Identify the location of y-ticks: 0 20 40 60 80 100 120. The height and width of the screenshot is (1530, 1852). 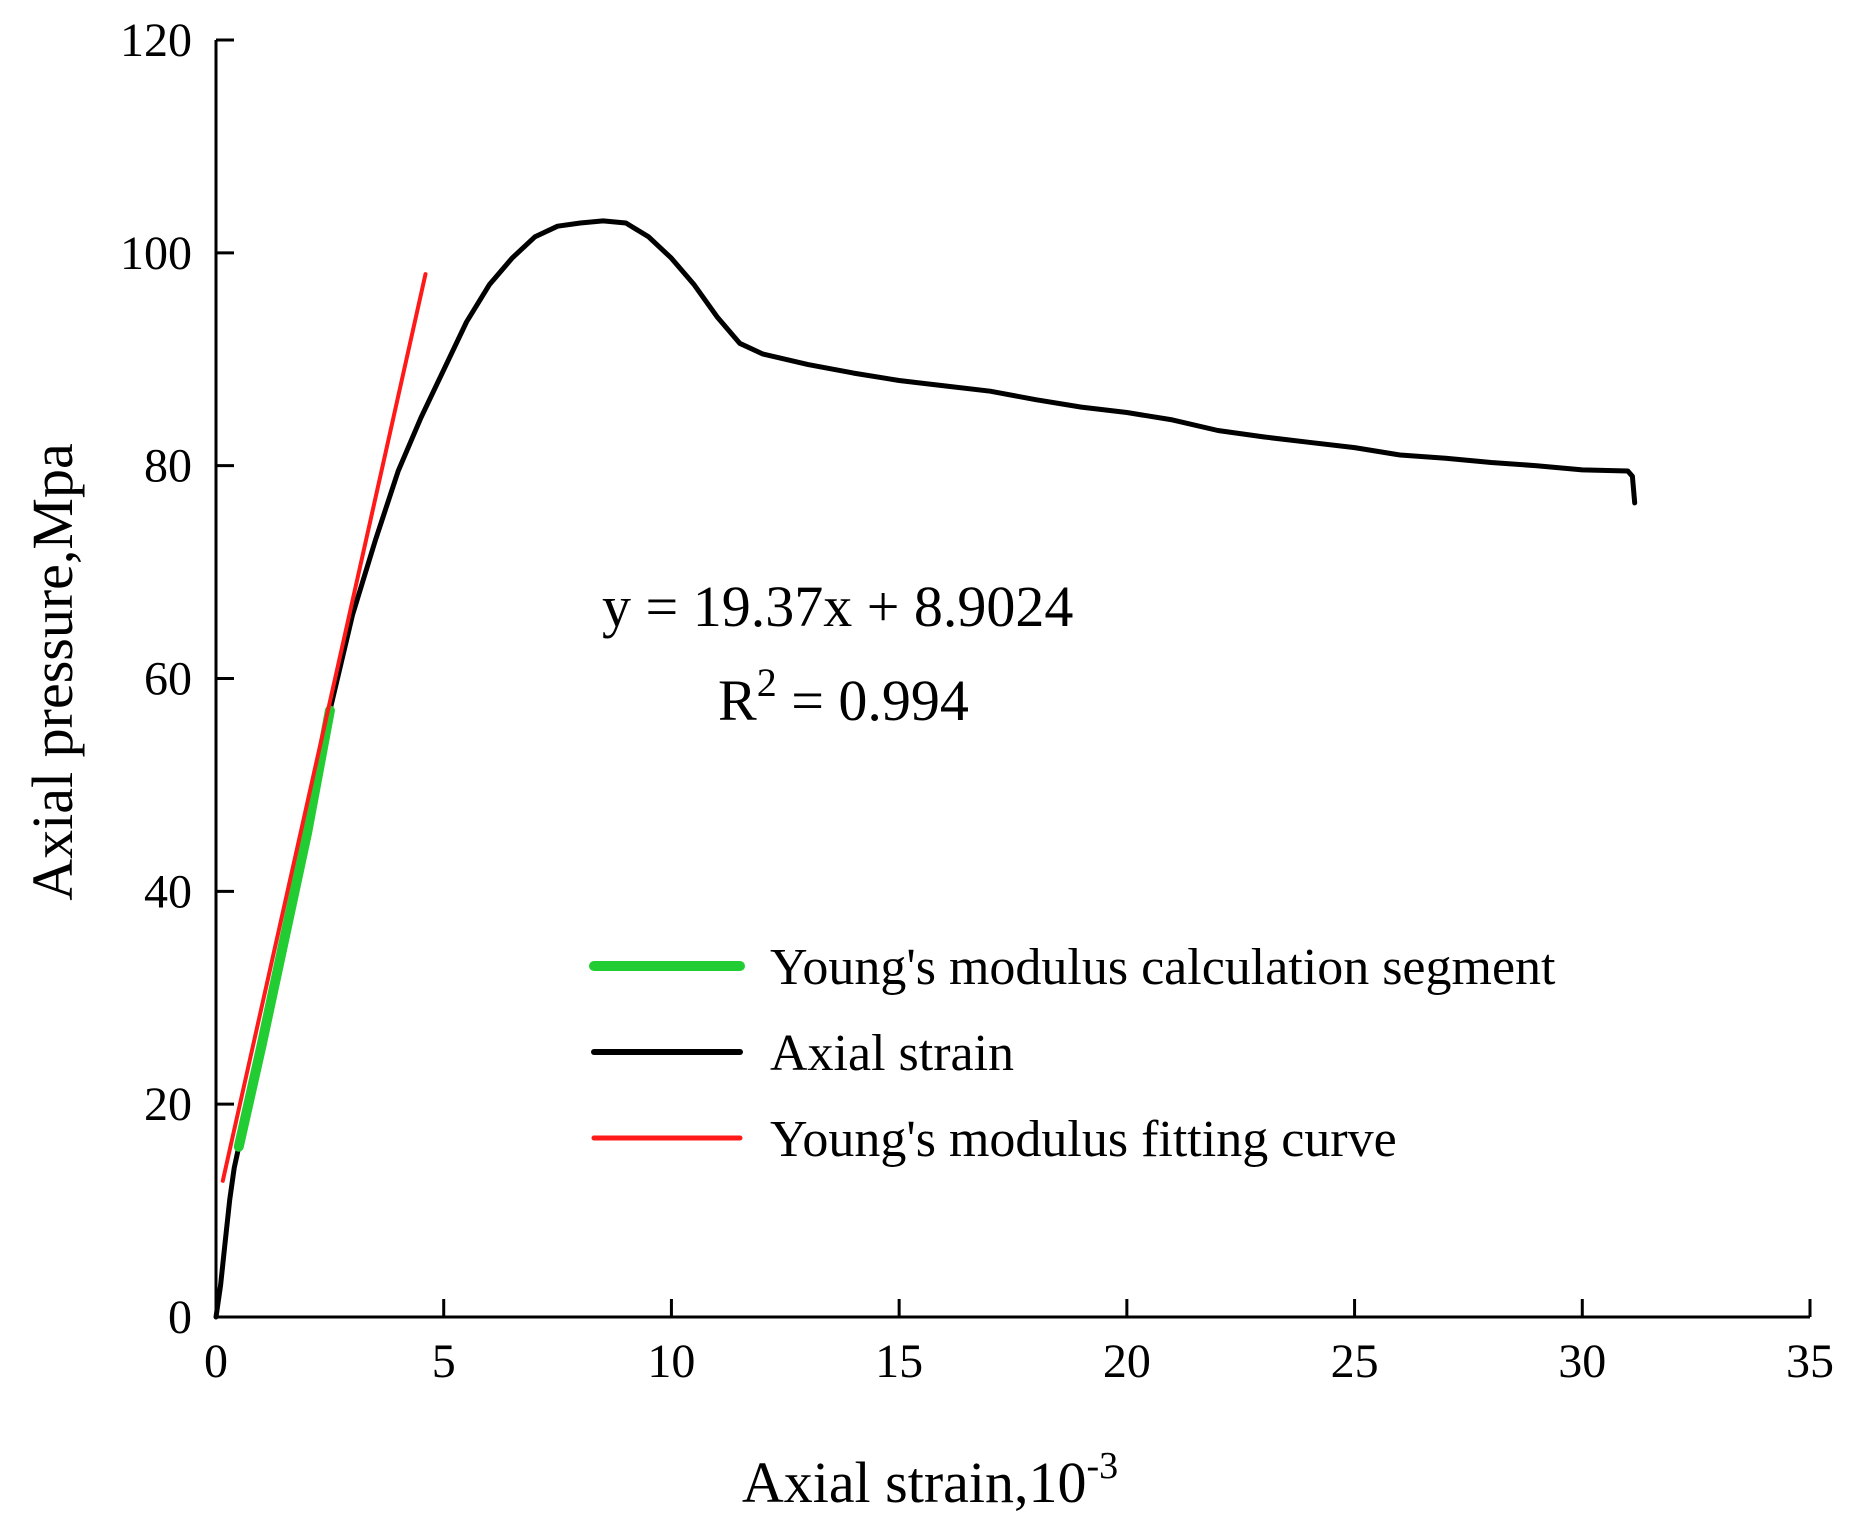
(177, 679).